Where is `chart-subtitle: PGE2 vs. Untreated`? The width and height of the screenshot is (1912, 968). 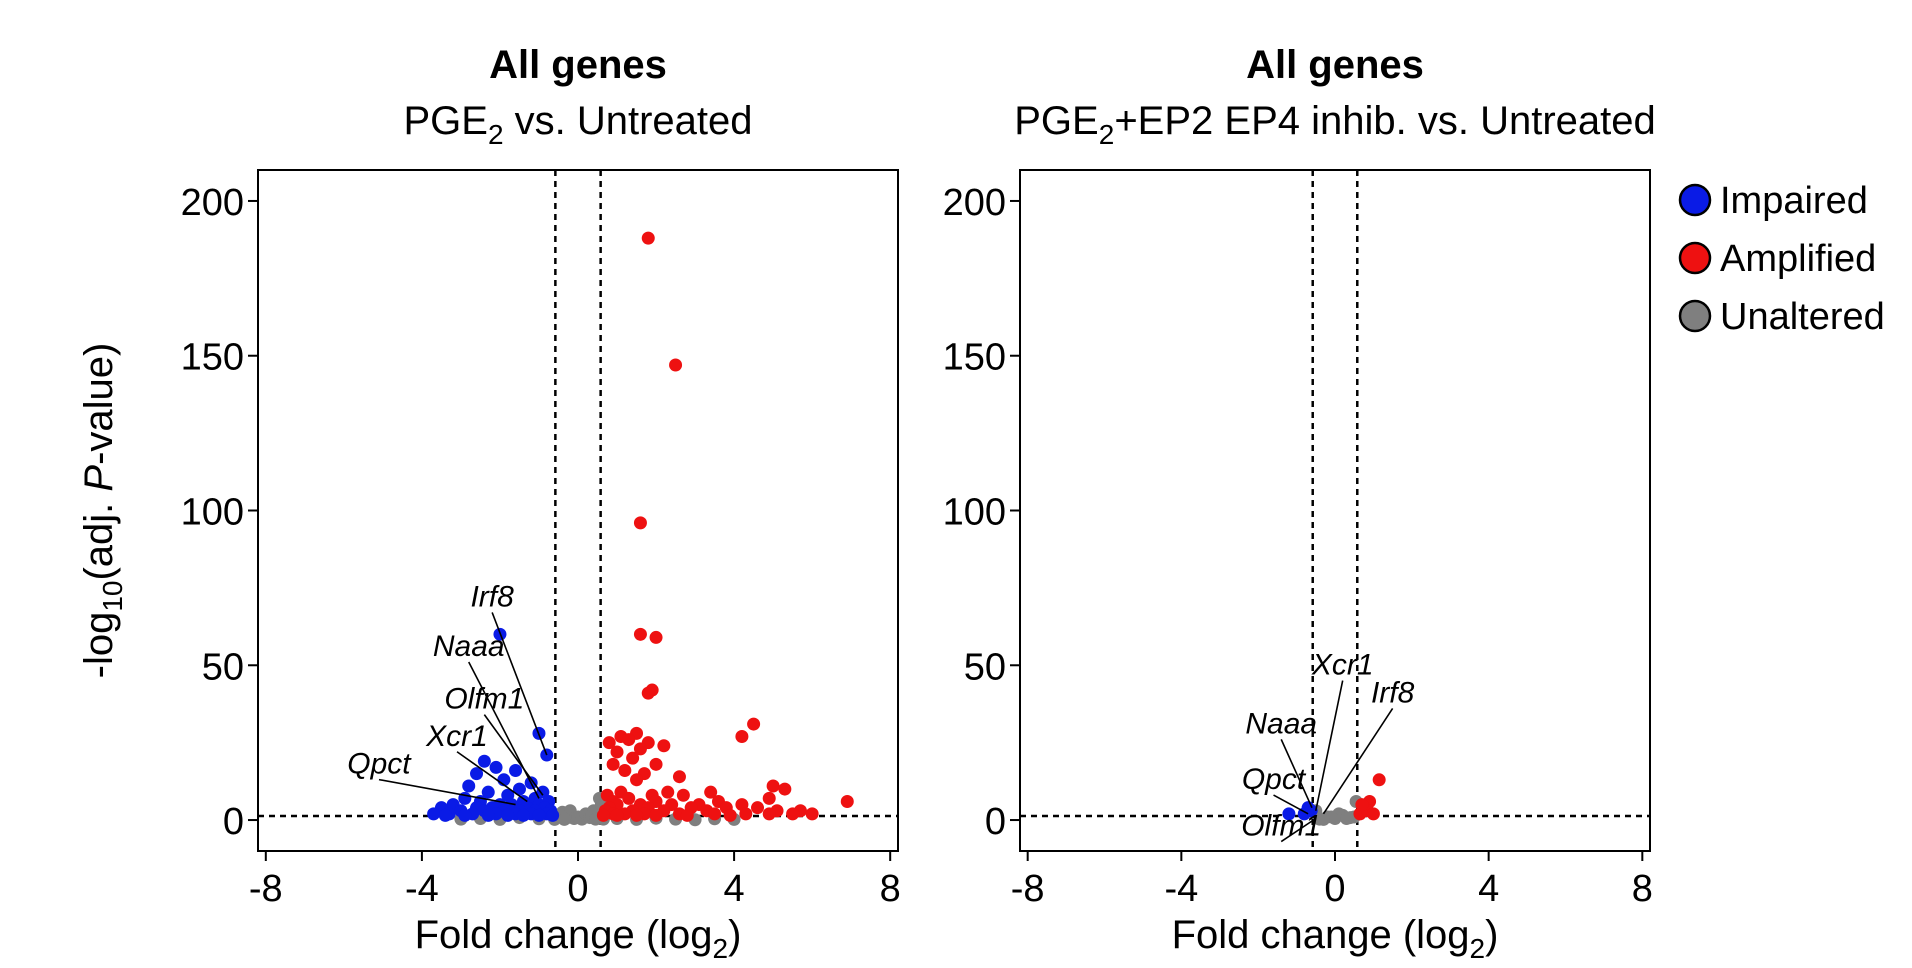
chart-subtitle: PGE2 vs. Untreated is located at coordinates (577, 124).